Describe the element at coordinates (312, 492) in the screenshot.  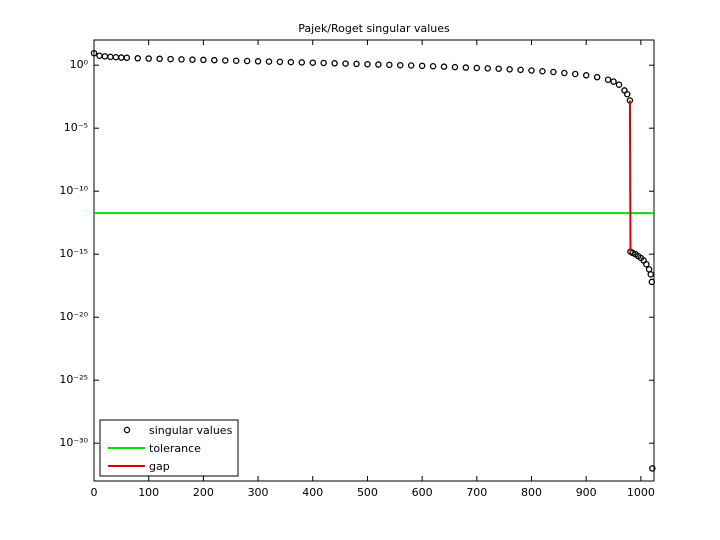
I see `x-tick-label: 400` at that location.